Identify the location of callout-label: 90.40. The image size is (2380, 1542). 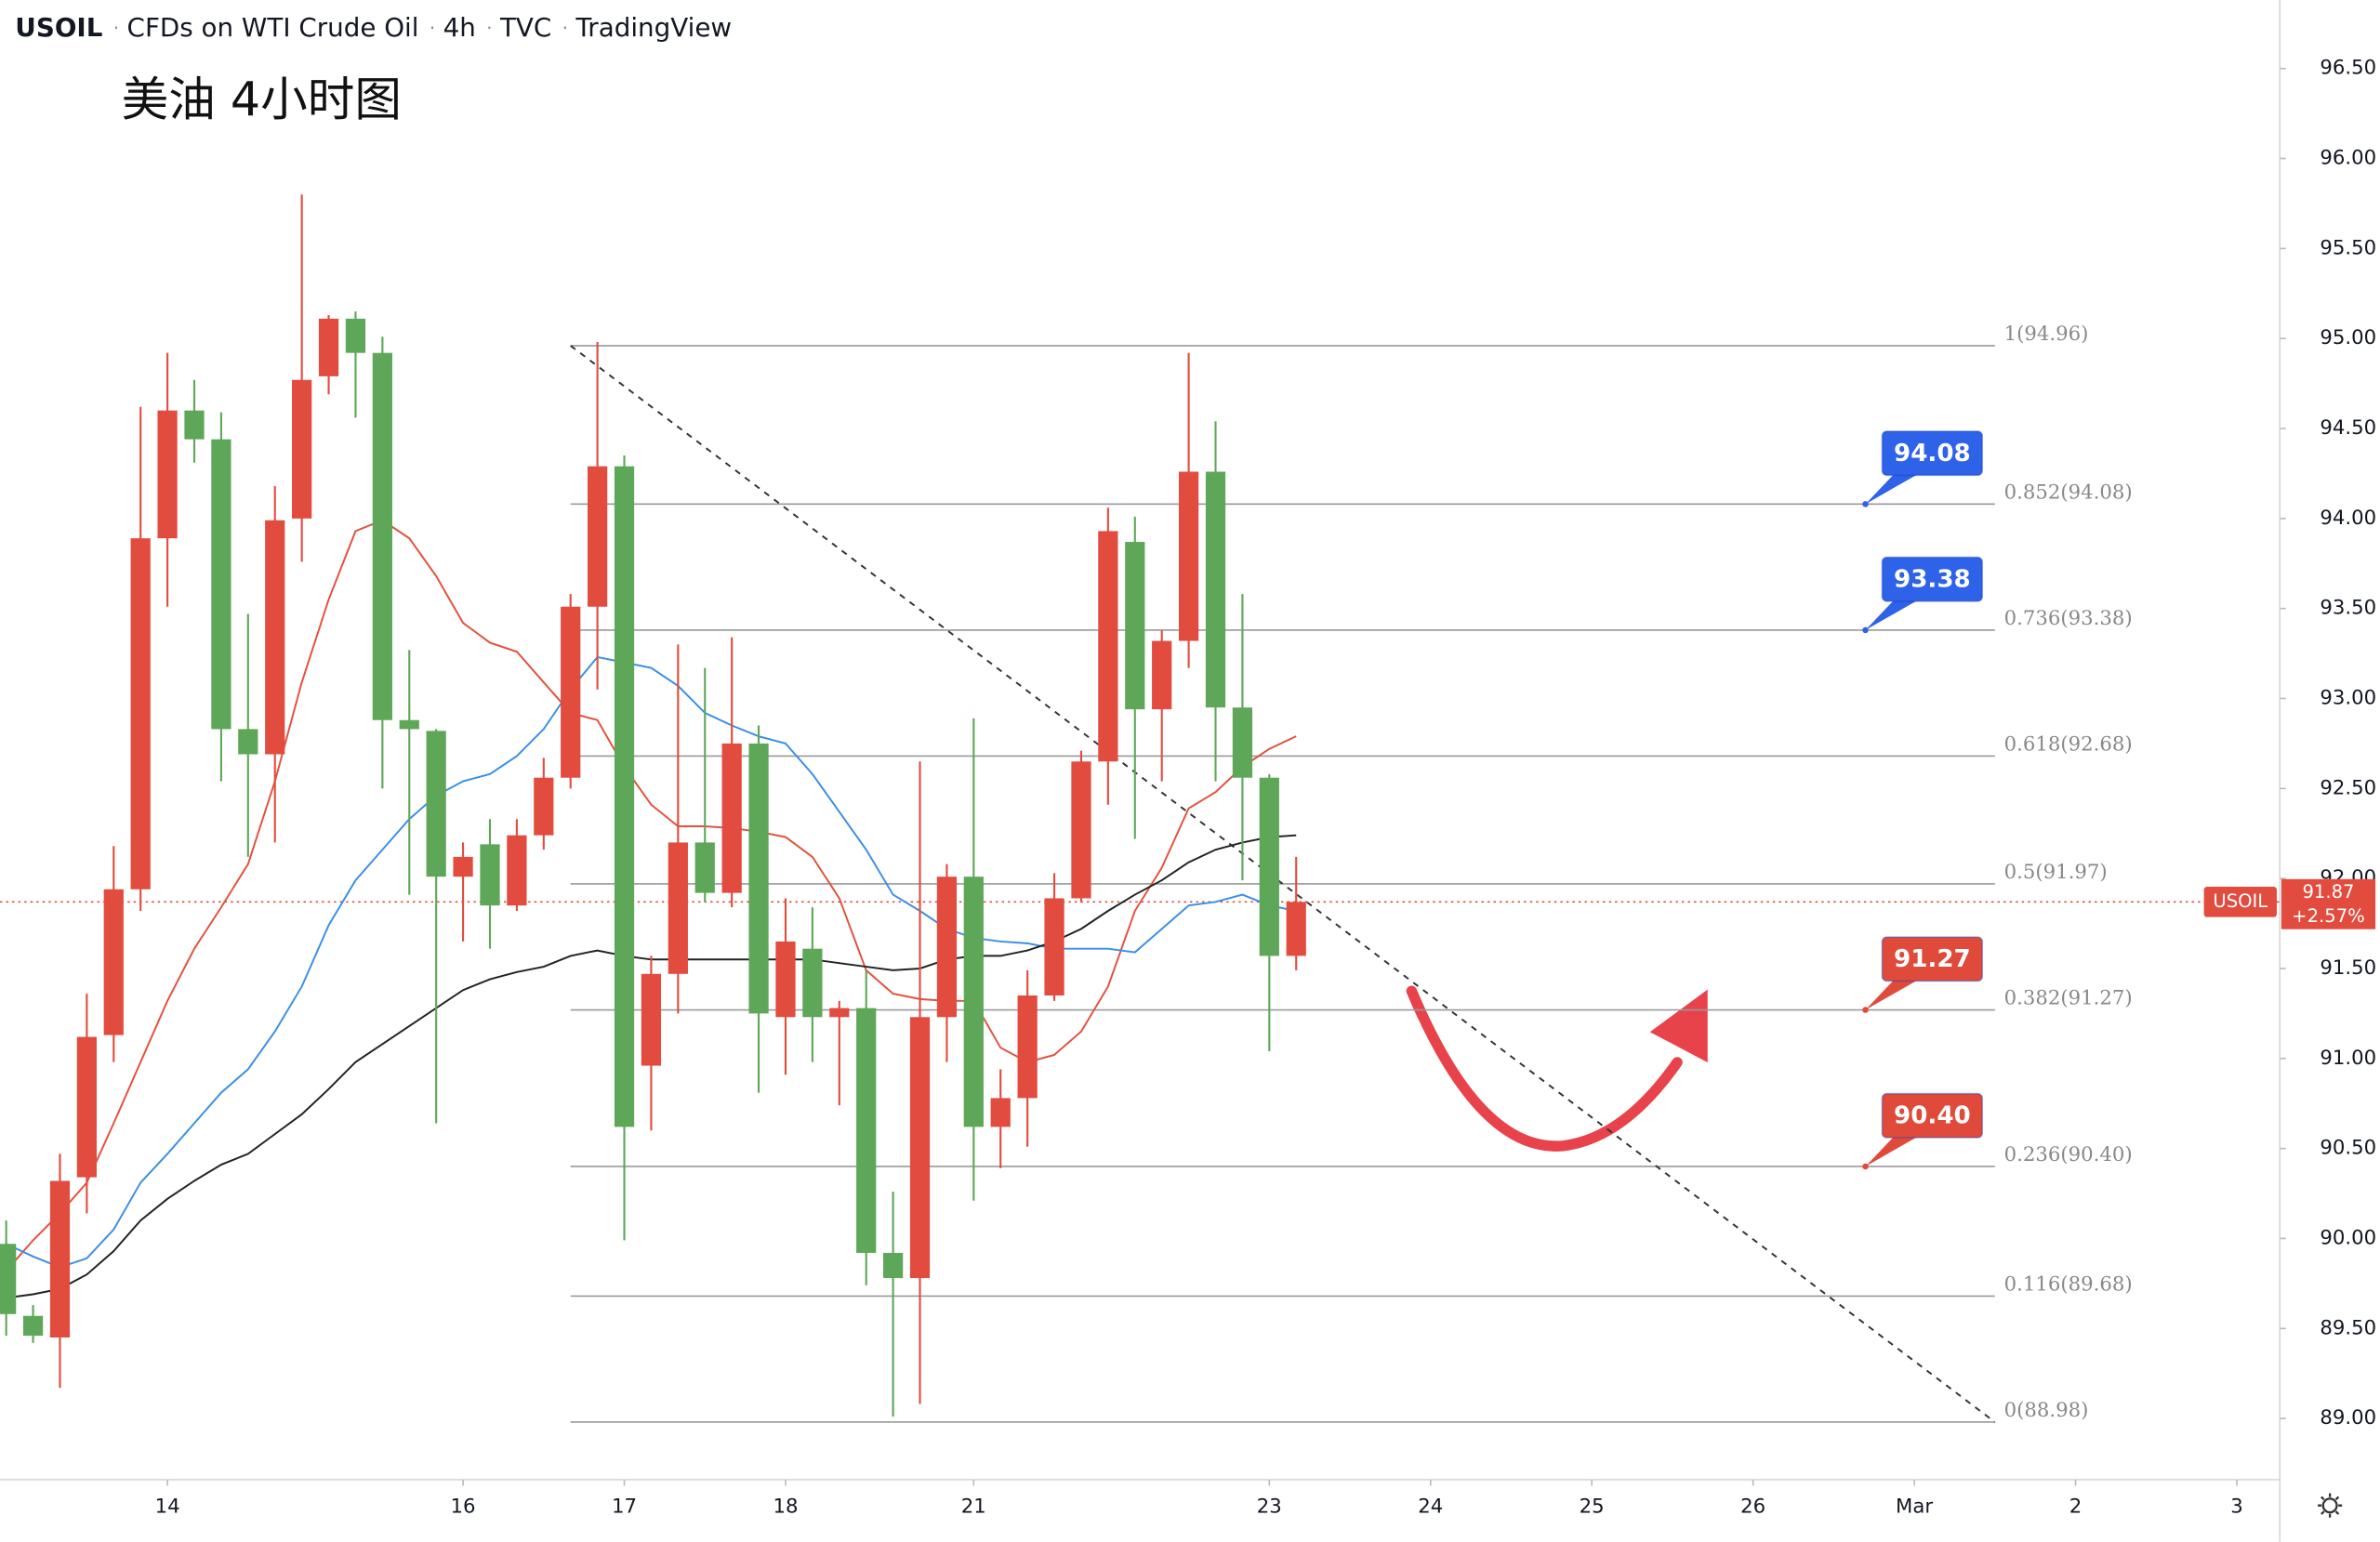
(1932, 1116).